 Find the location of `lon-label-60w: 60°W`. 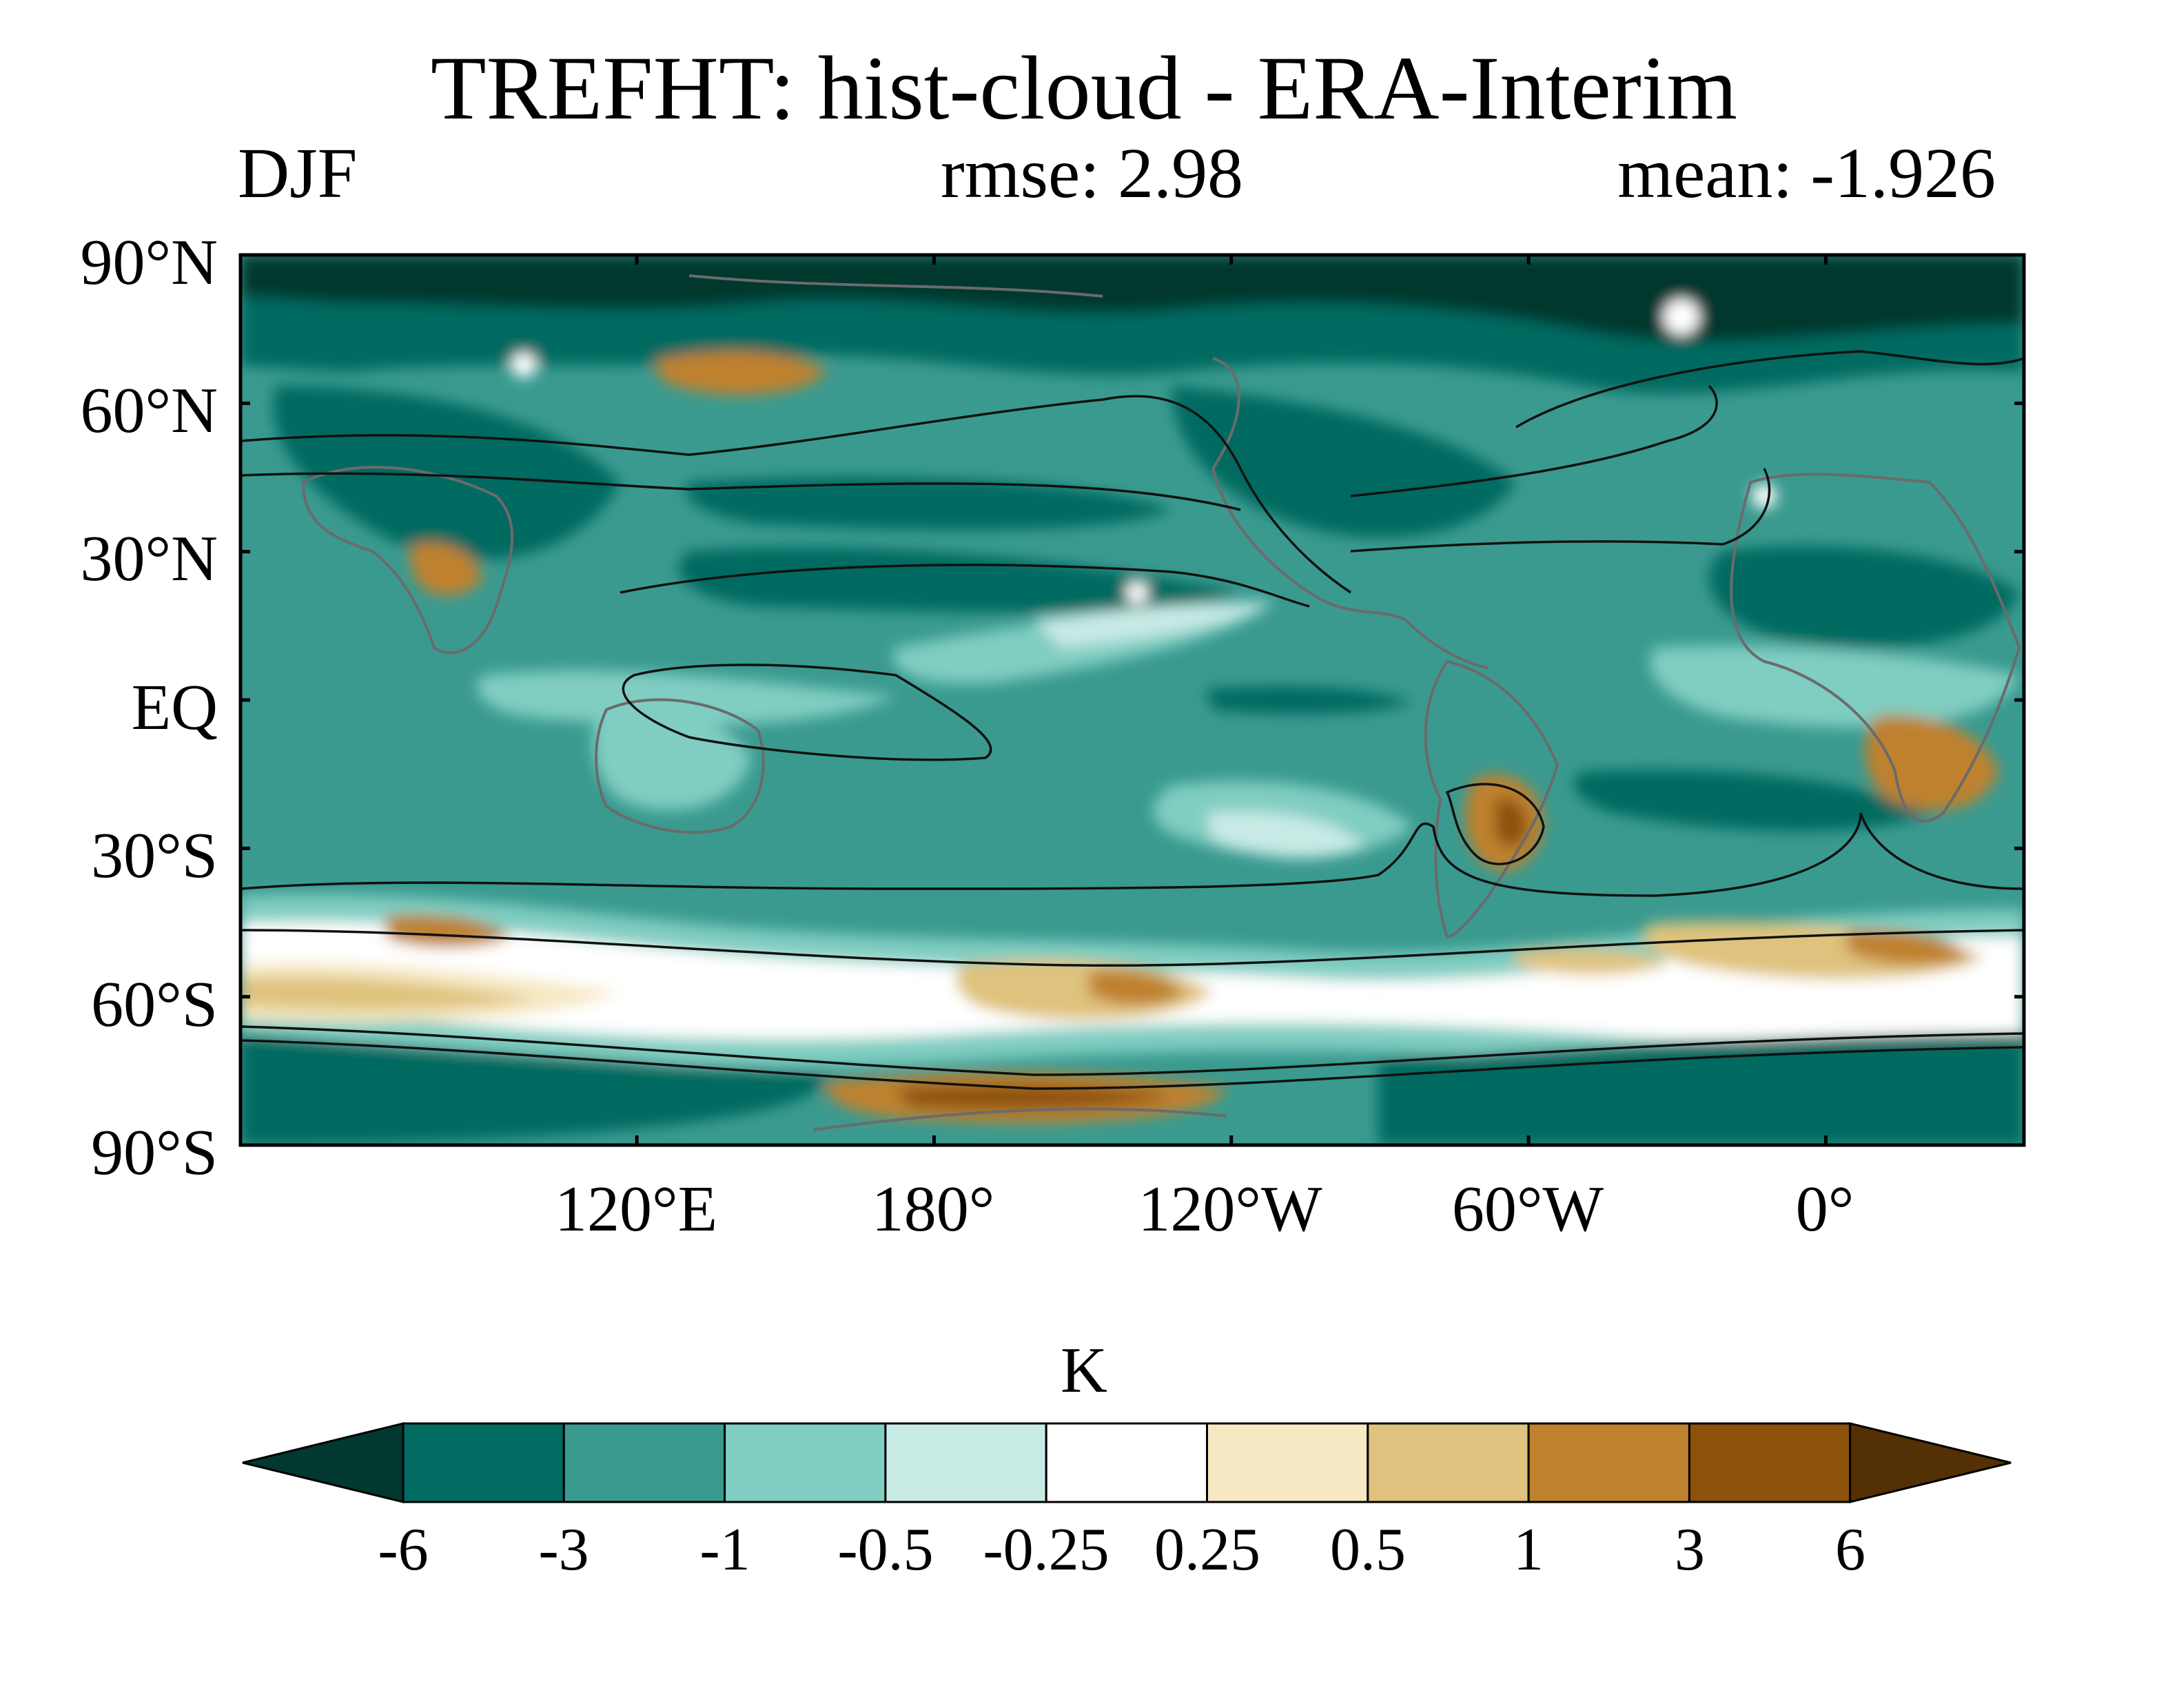

lon-label-60w: 60°W is located at coordinates (1527, 1209).